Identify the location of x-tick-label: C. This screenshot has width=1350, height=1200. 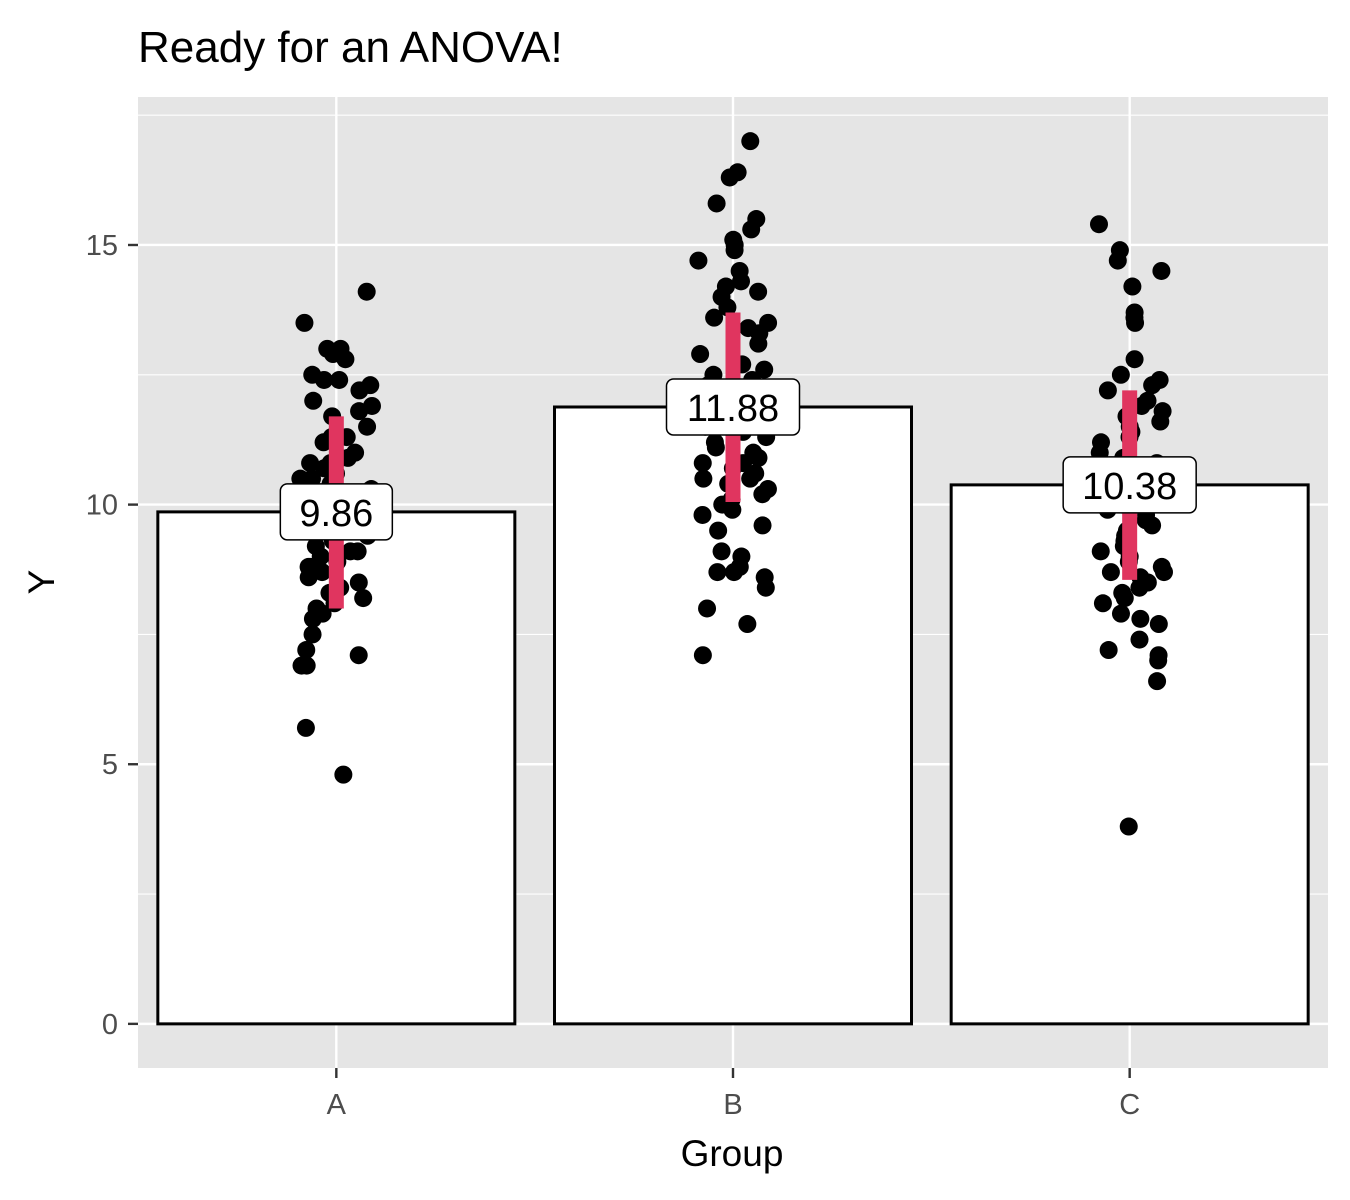
(1129, 1105).